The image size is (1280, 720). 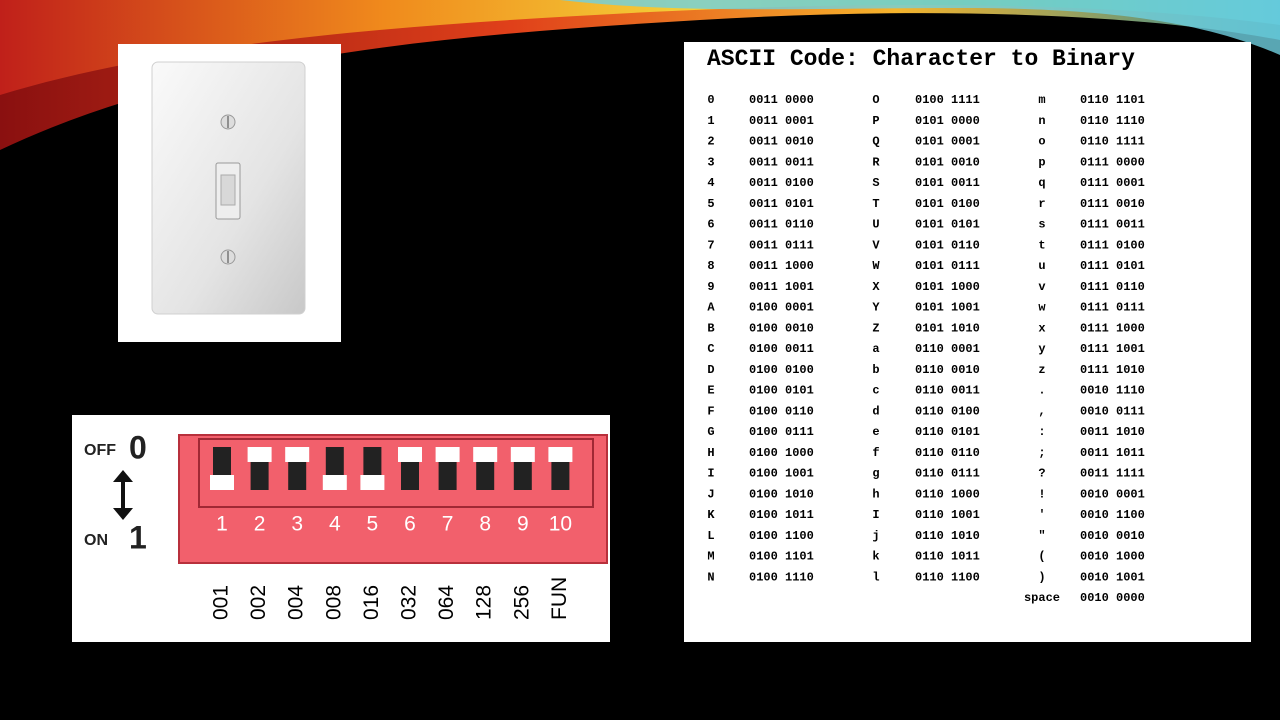 What do you see at coordinates (921, 59) in the screenshot?
I see `table-title: ASCII Code: Character to Binary` at bounding box center [921, 59].